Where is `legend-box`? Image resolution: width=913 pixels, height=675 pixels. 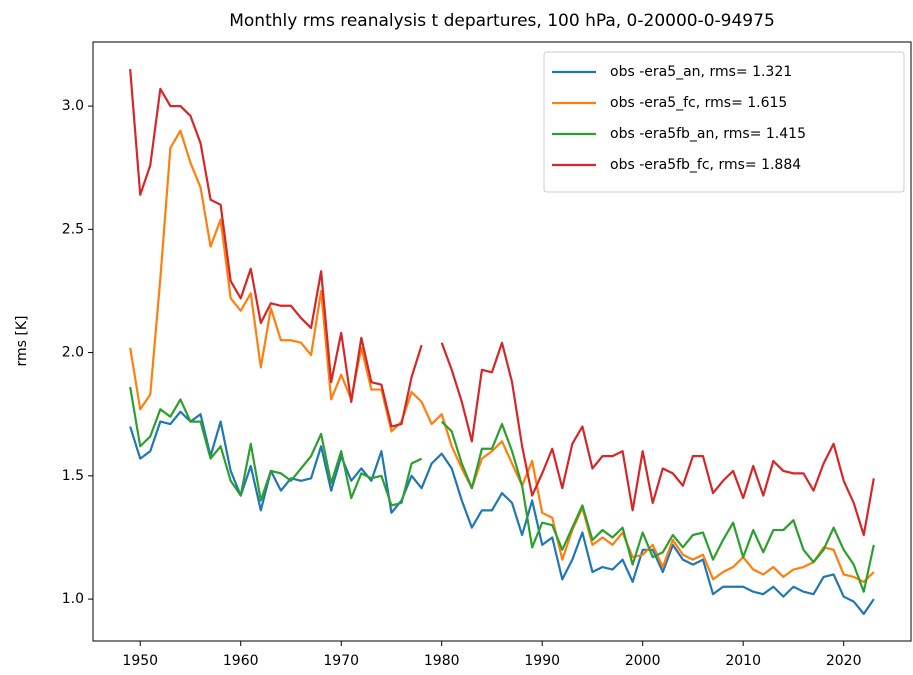 legend-box is located at coordinates (724, 122).